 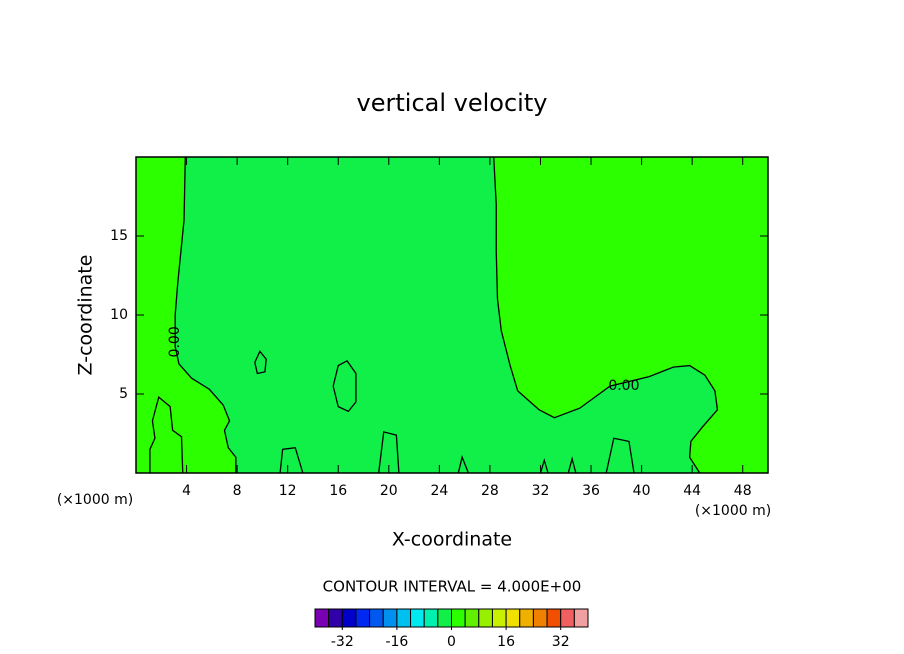 What do you see at coordinates (237, 491) in the screenshot?
I see `x-tick-label: 8` at bounding box center [237, 491].